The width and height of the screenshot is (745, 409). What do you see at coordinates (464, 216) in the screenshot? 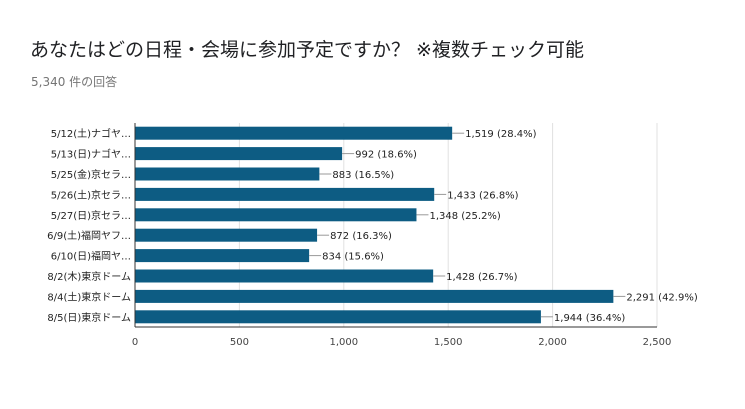
I see `data-label-4: 1,348 (25.2%)` at bounding box center [464, 216].